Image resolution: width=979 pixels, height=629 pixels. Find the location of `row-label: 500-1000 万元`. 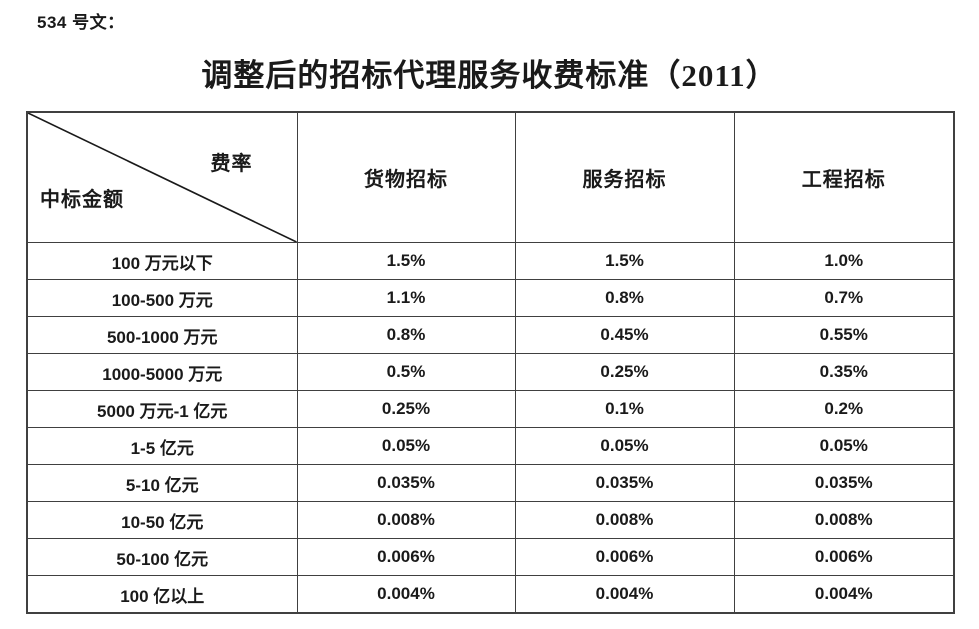

row-label: 500-1000 万元 is located at coordinates (162, 335).